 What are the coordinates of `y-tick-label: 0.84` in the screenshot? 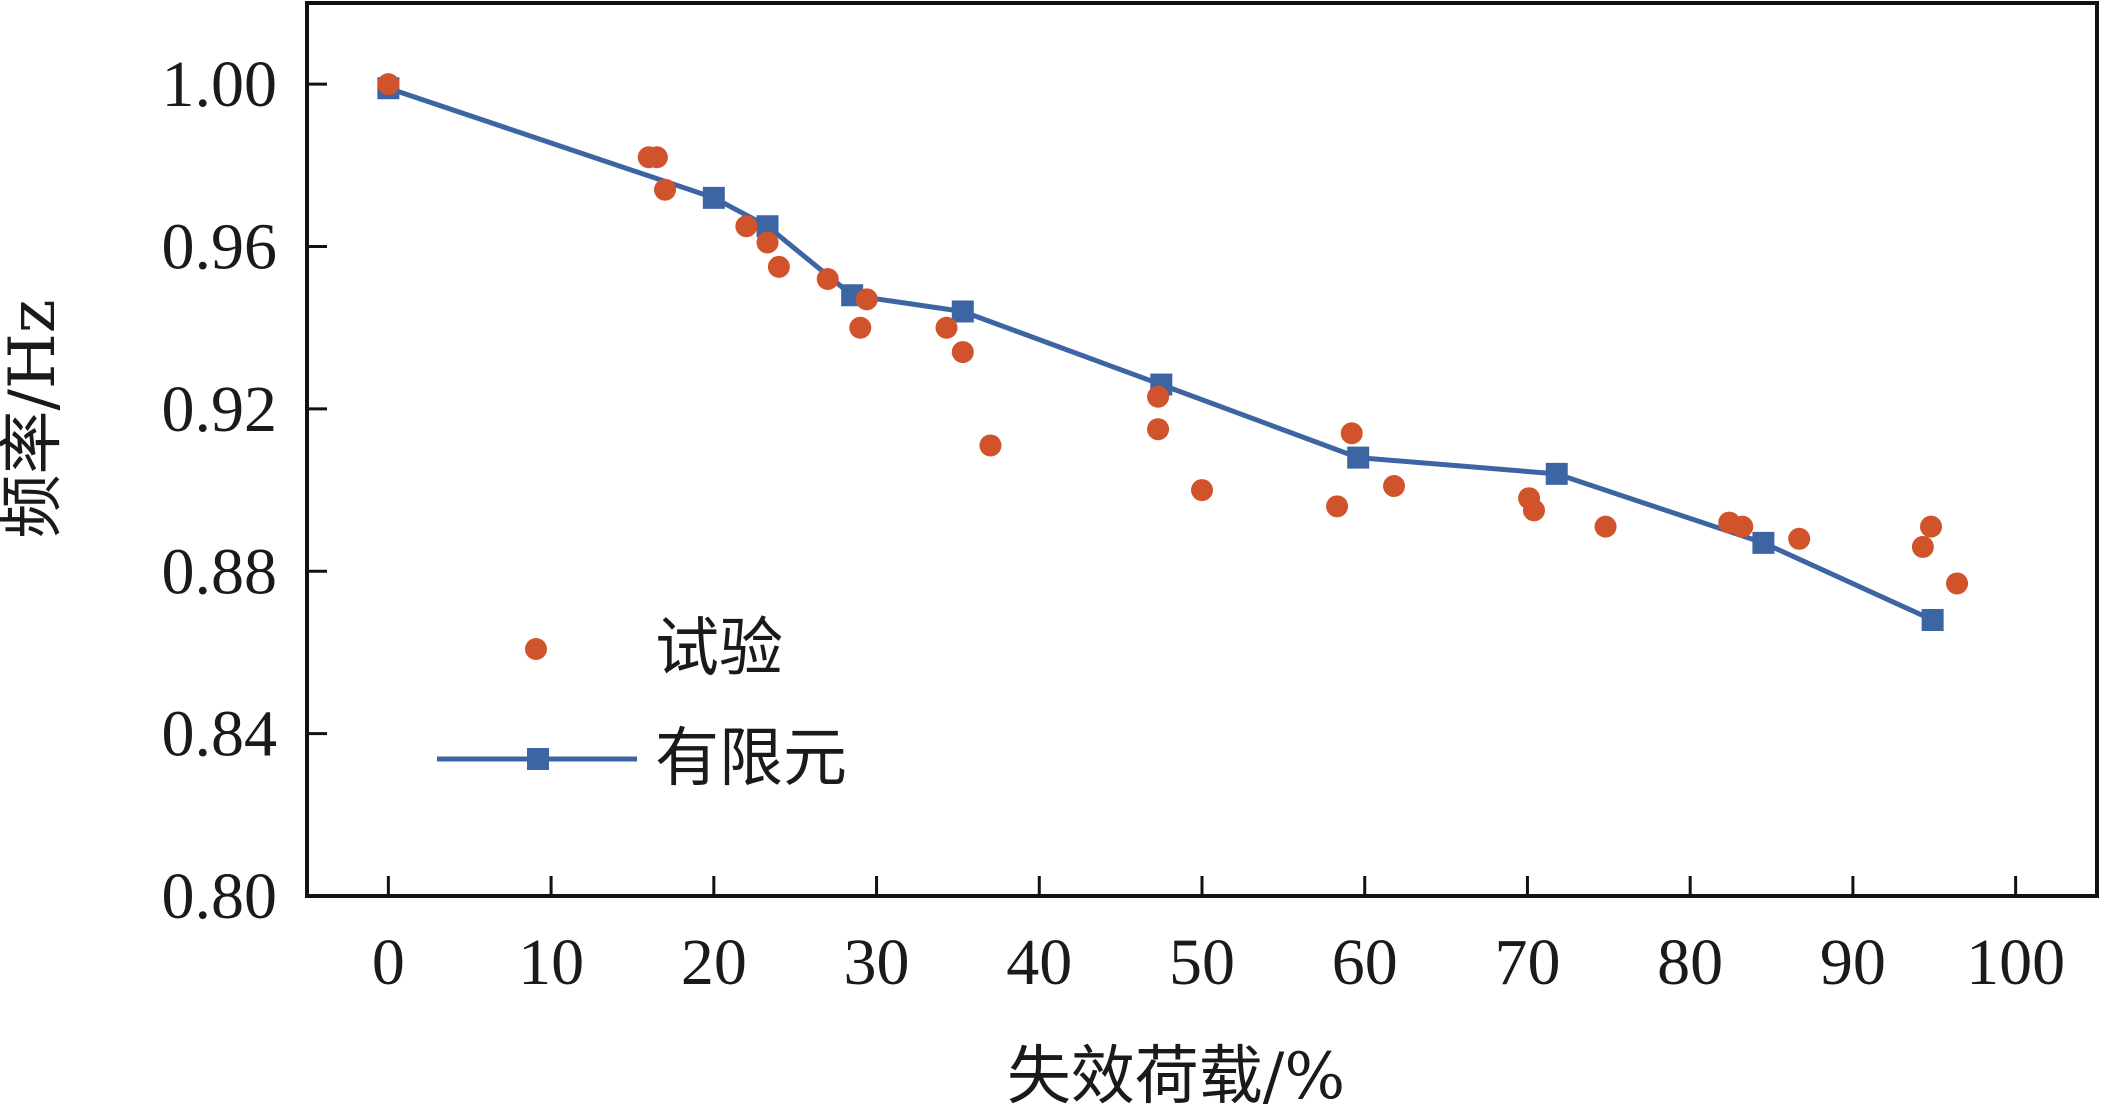 It's located at (220, 734).